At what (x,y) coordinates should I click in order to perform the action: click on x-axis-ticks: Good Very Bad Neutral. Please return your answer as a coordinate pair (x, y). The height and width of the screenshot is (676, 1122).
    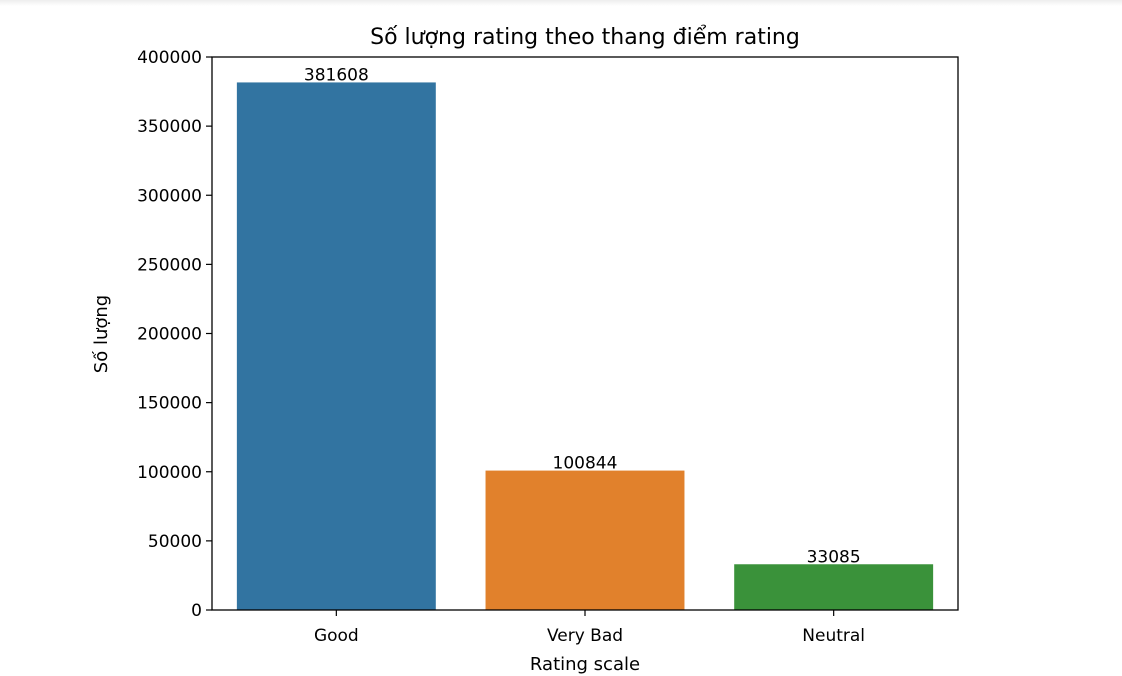
    Looking at the image, I should click on (589, 628).